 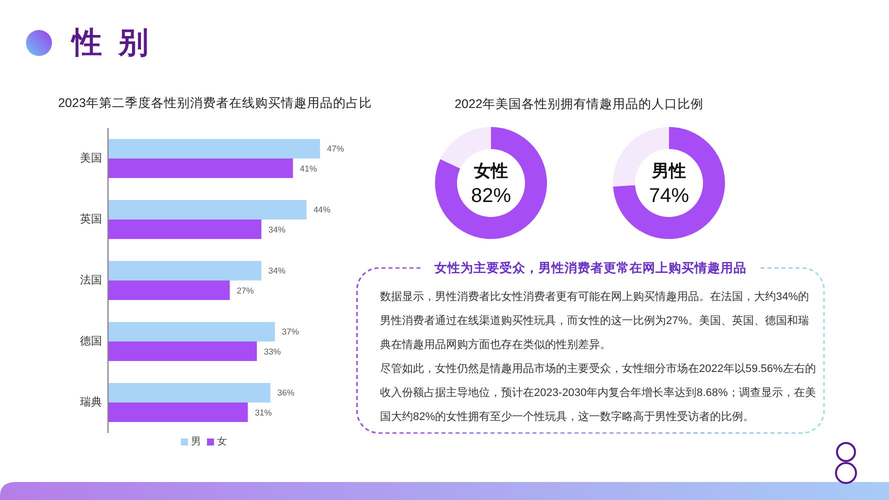 What do you see at coordinates (196, 442) in the screenshot?
I see `legend-label: 男` at bounding box center [196, 442].